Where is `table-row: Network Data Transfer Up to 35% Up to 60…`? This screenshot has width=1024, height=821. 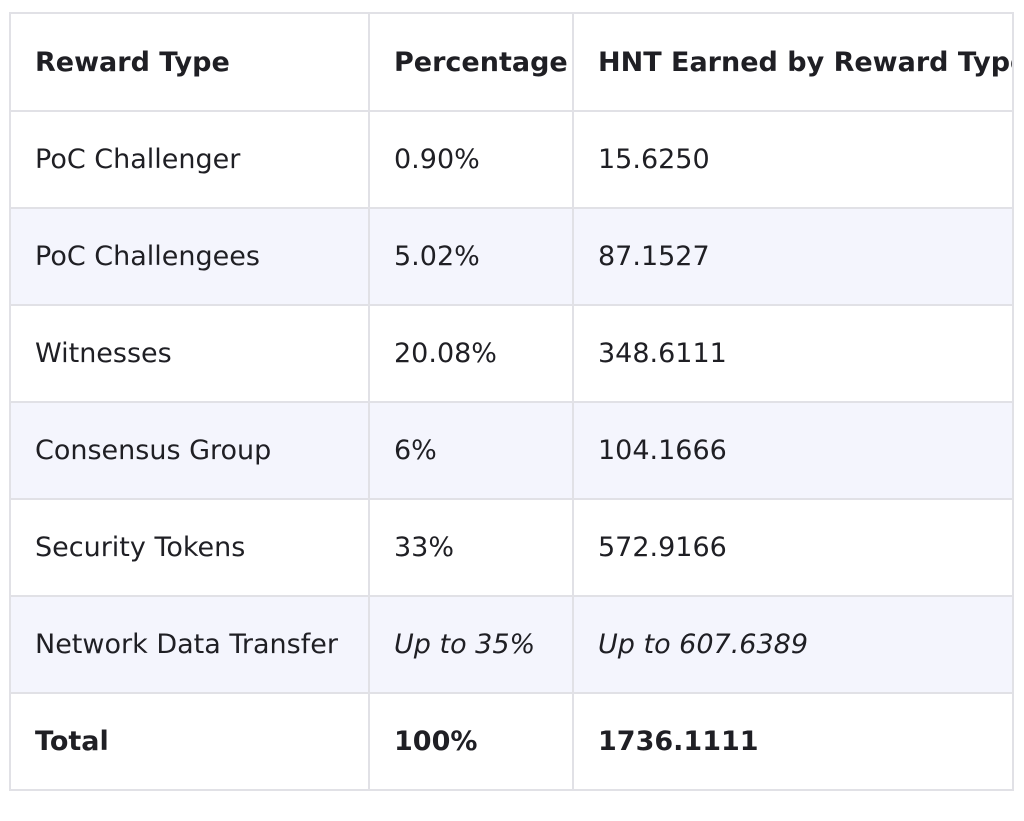
table-row: Network Data Transfer Up to 35% Up to 60… is located at coordinates (511, 644).